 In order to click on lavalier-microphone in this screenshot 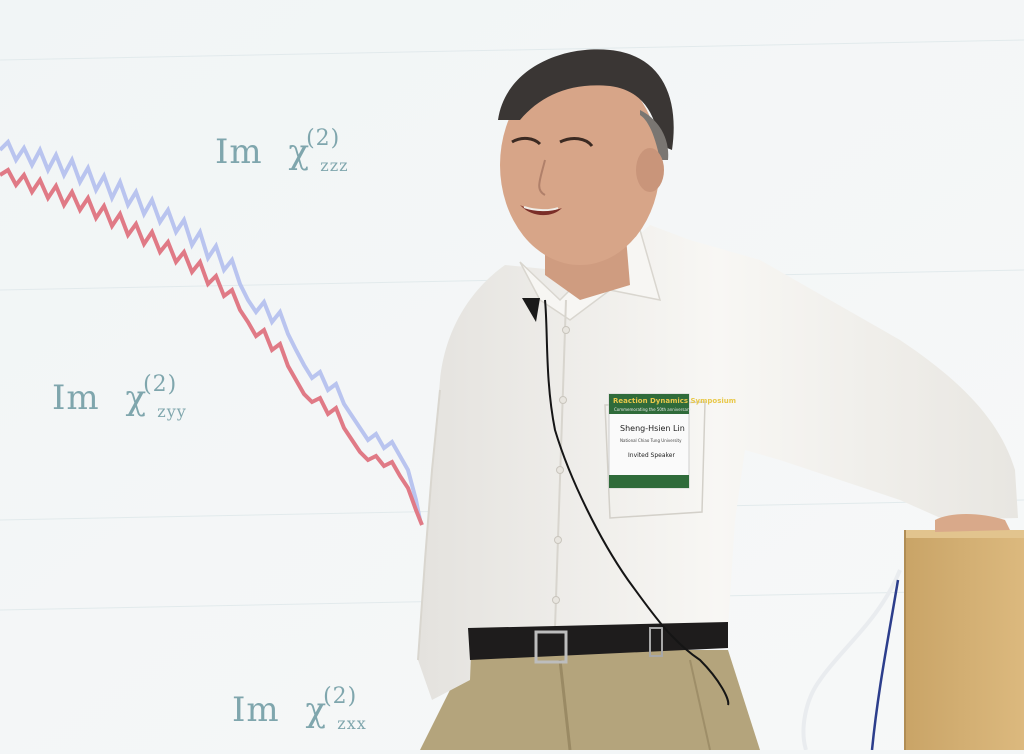, I will do `click(626, 502)`.